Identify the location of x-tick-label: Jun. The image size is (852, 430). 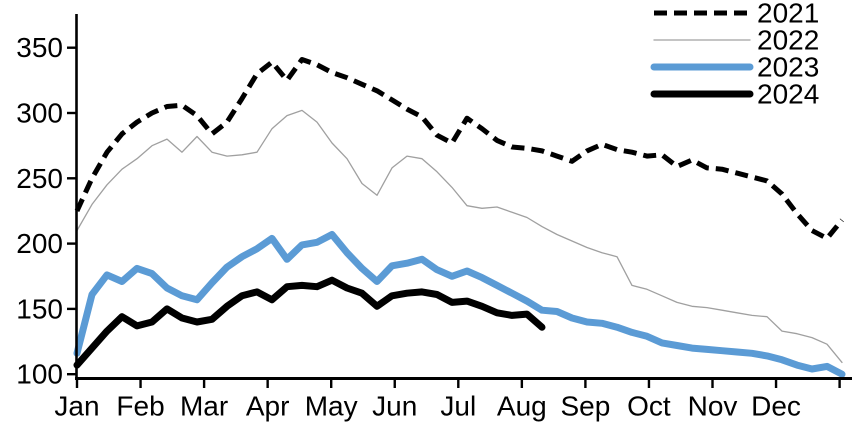
(394, 406).